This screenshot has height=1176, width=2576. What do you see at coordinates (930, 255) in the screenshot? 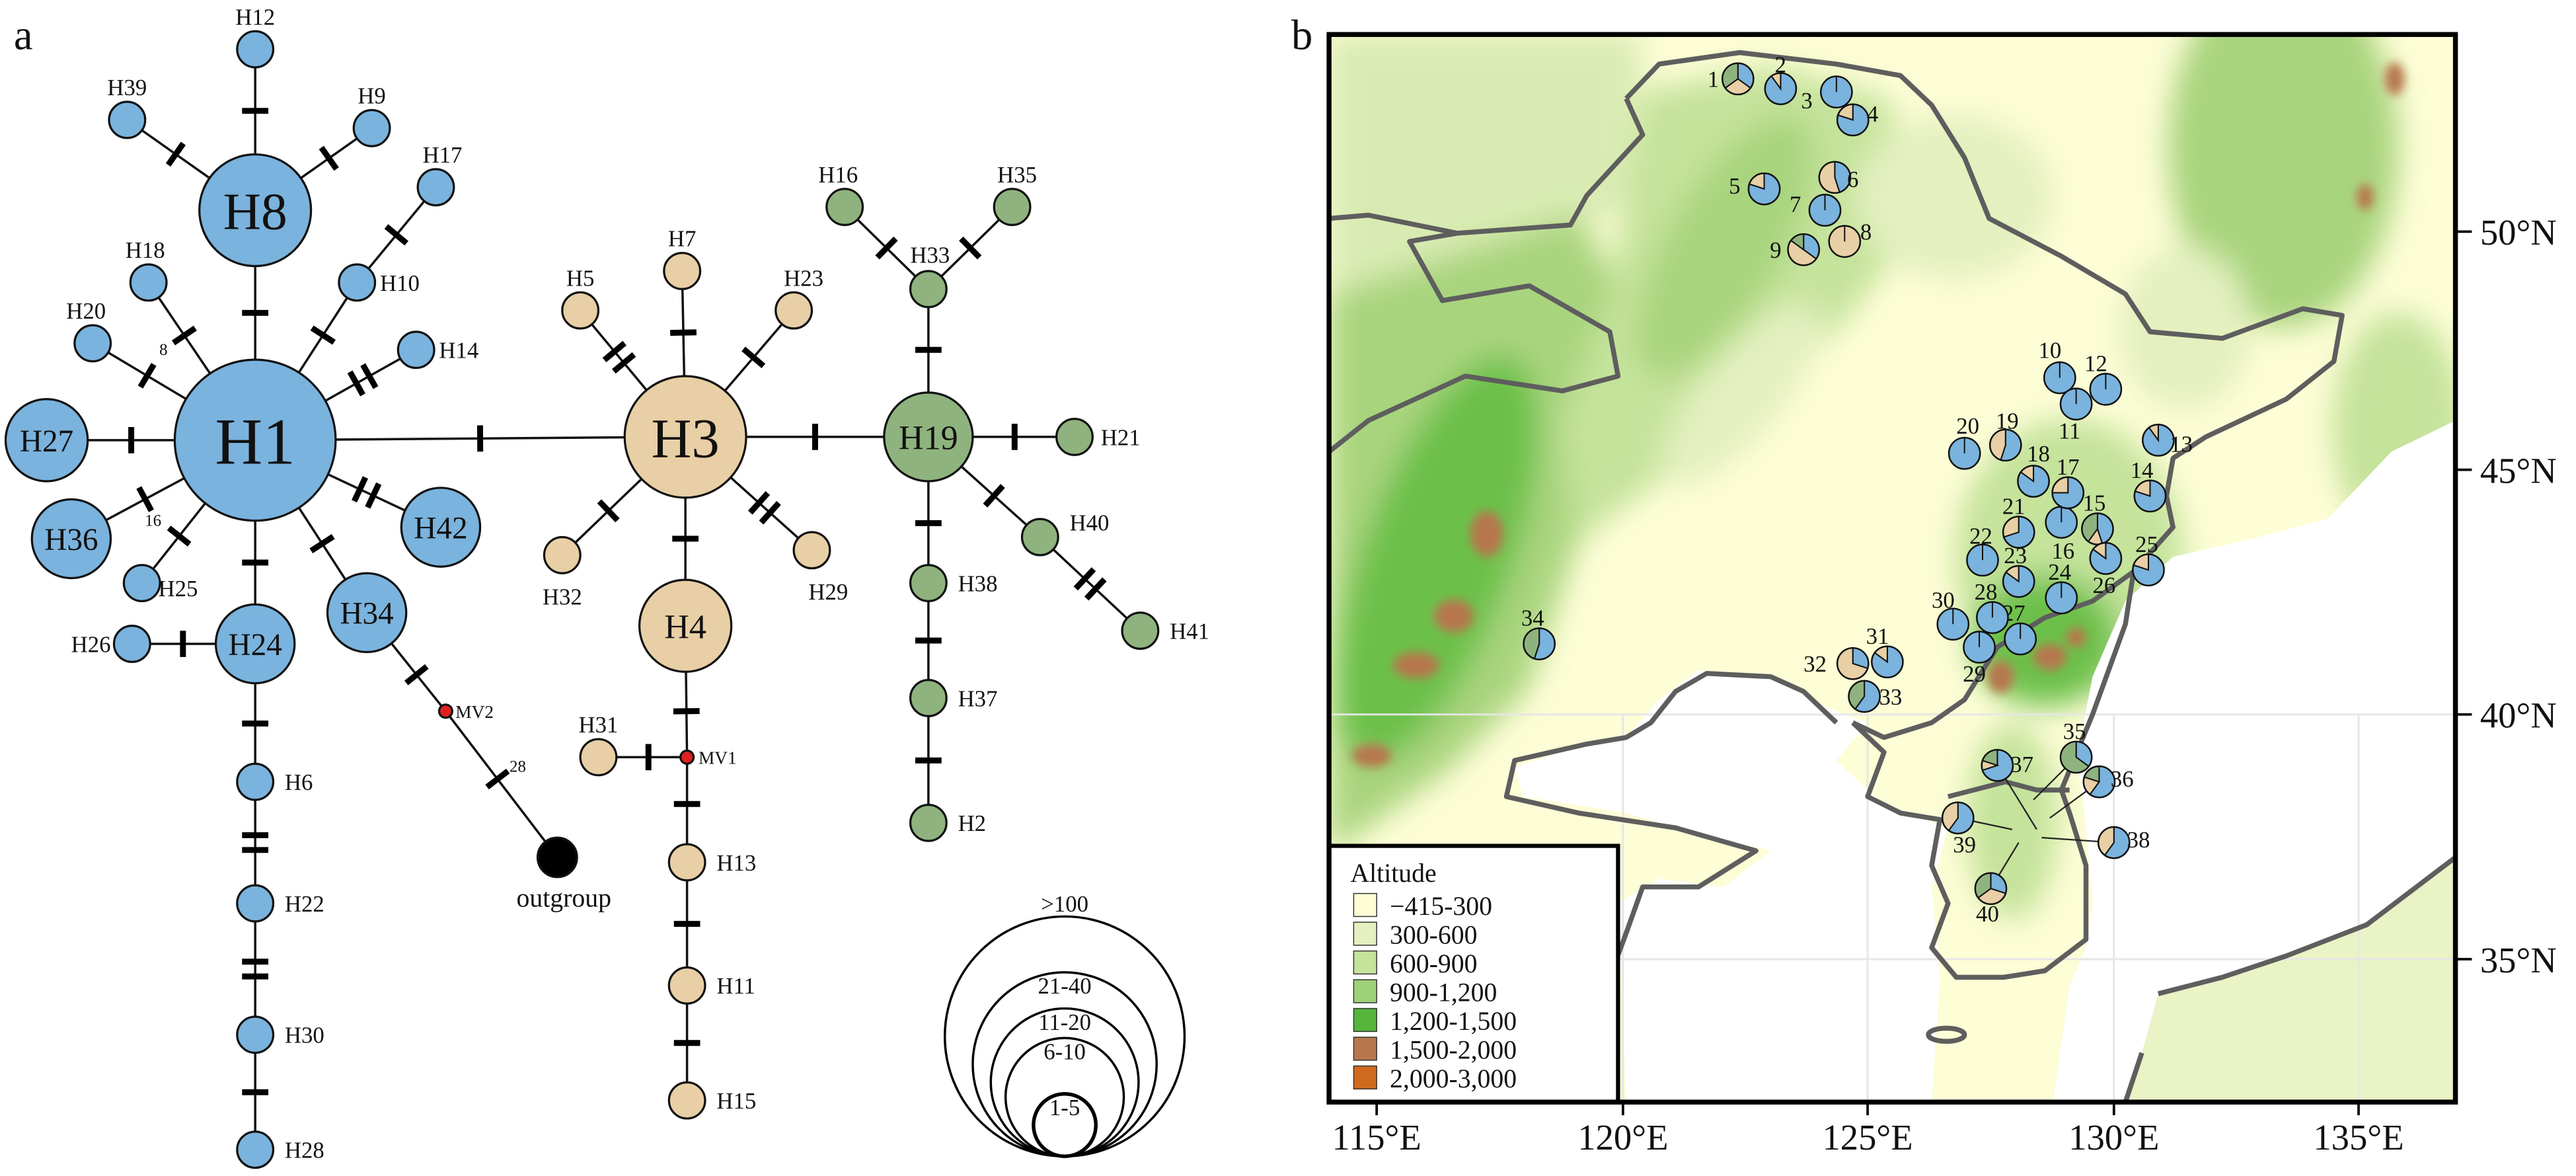
I see `haplotype-label: H33` at bounding box center [930, 255].